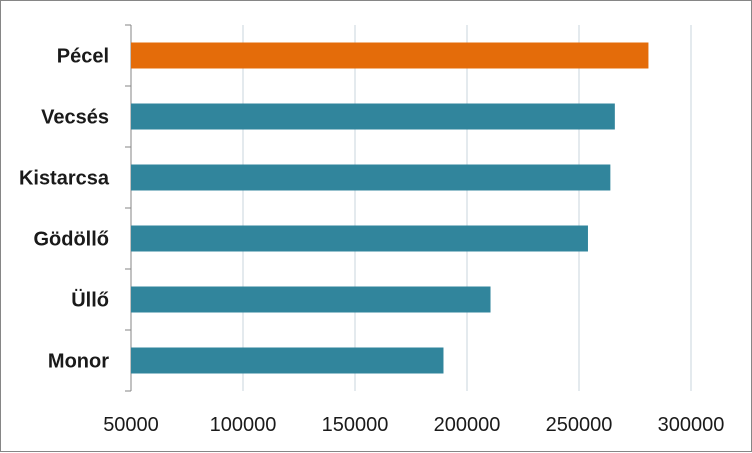 The width and height of the screenshot is (752, 453). Describe the element at coordinates (64, 179) in the screenshot. I see `category-label: Kistarcsa` at that location.